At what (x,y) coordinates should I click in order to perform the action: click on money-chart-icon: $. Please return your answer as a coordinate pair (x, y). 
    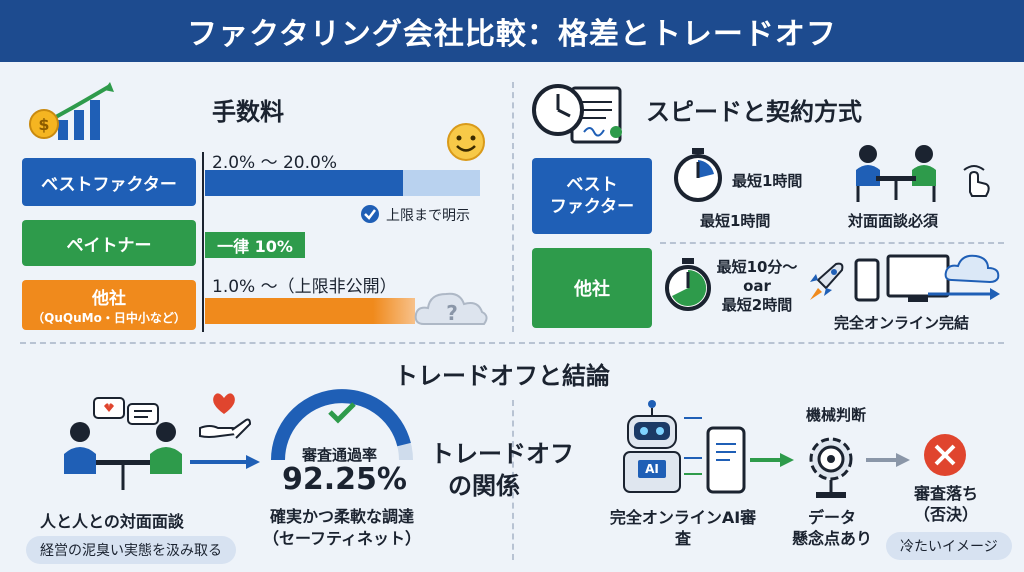
    Looking at the image, I should click on (73, 113).